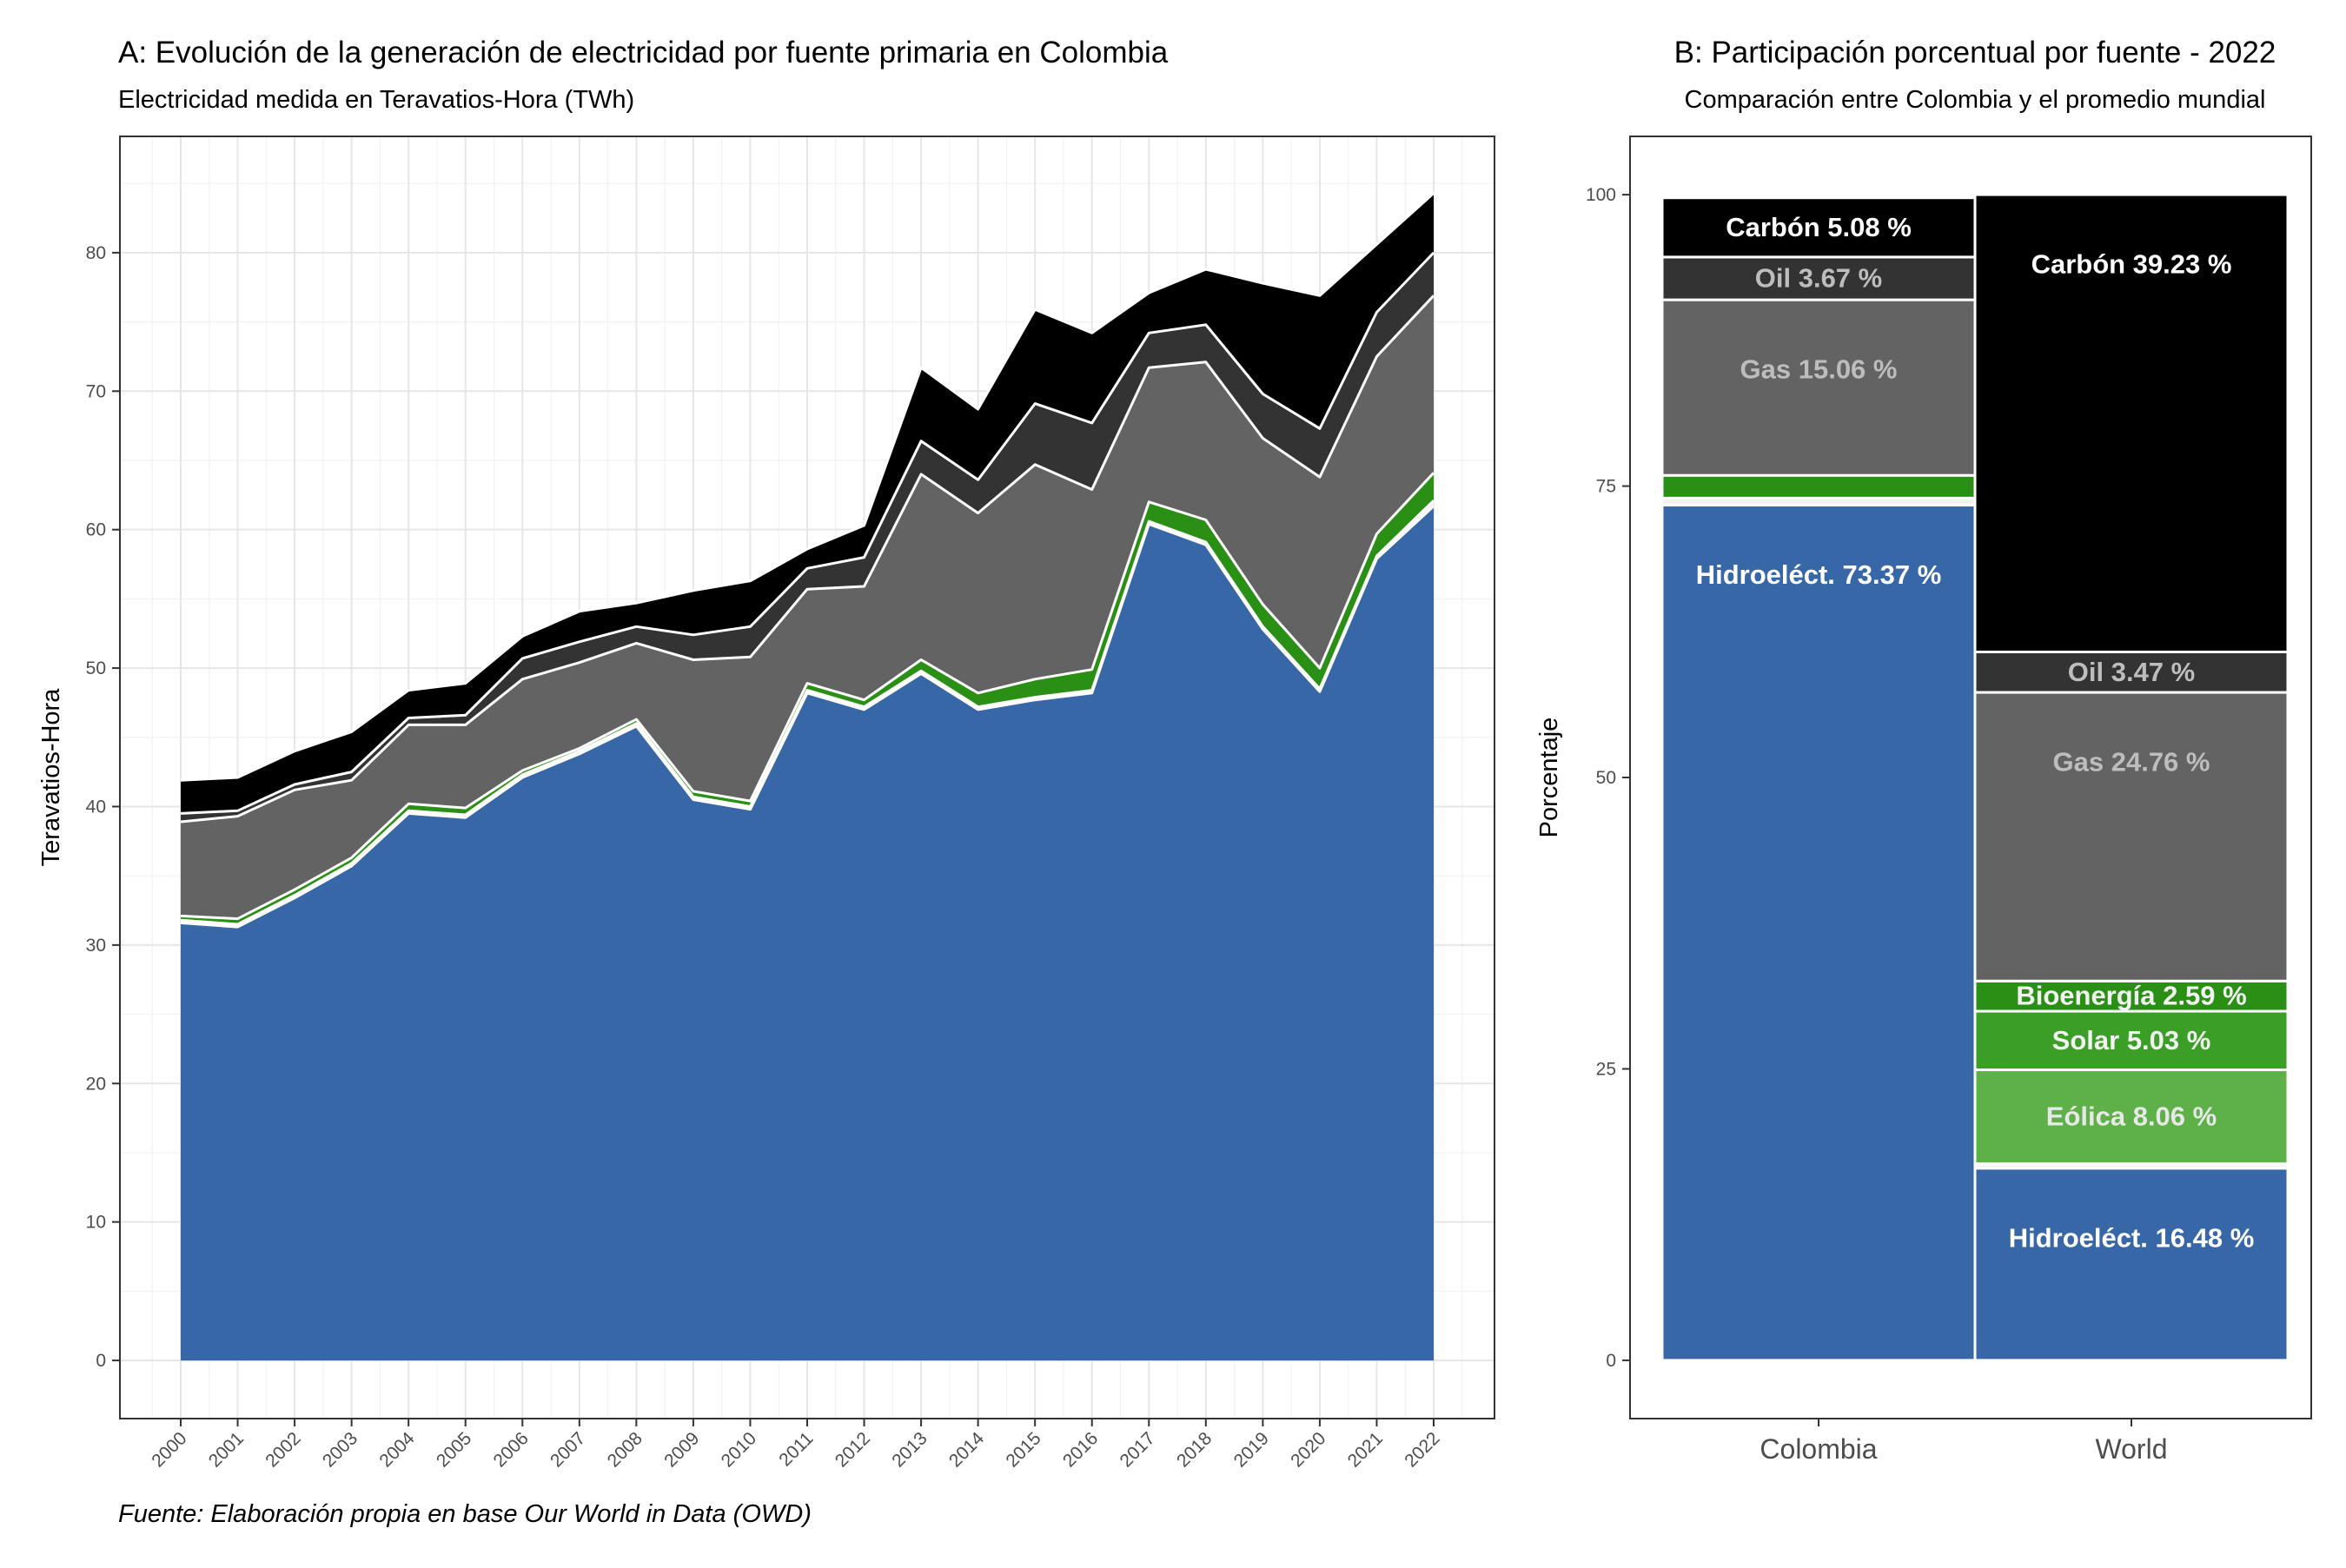  Describe the element at coordinates (1366, 1449) in the screenshot. I see `x-tick-label: 2021` at that location.